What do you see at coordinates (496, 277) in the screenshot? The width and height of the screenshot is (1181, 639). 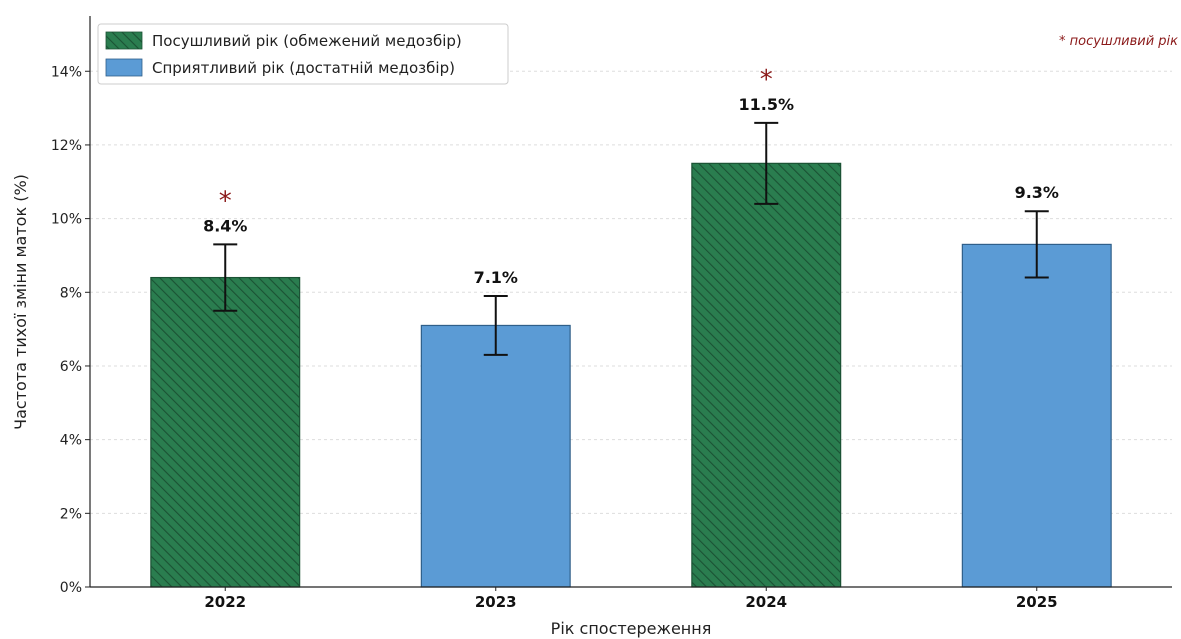 I see `data-label-2023: 7.1%` at bounding box center [496, 277].